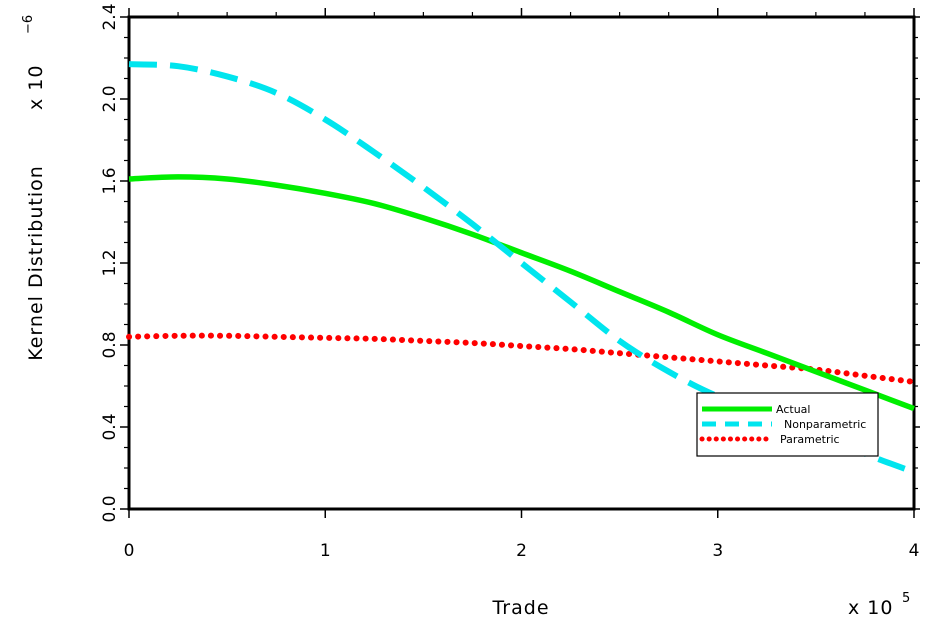 This screenshot has width=940, height=627. What do you see at coordinates (810, 439) in the screenshot?
I see `legend-label-parametric: Parametric` at bounding box center [810, 439].